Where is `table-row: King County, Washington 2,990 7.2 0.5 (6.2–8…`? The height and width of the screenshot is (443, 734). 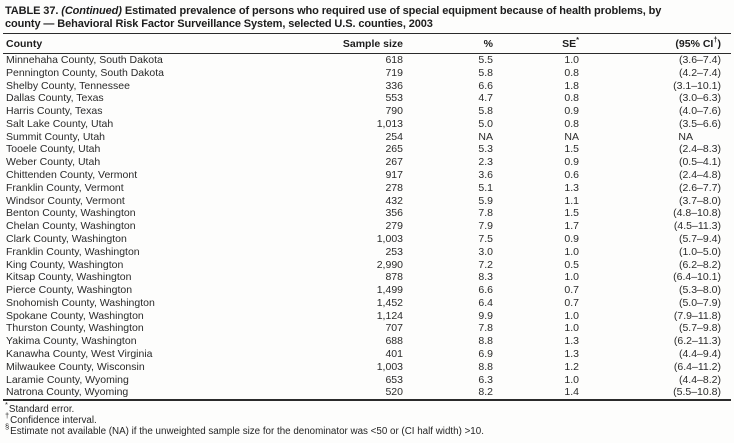 table-row: King County, Washington 2,990 7.2 0.5 (6.2–8… is located at coordinates (367, 265).